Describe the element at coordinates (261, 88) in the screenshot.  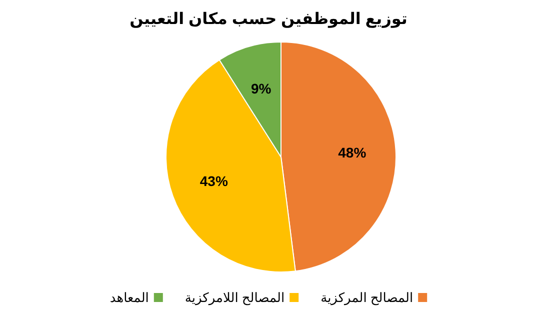
I see `data-label: 9%` at that location.